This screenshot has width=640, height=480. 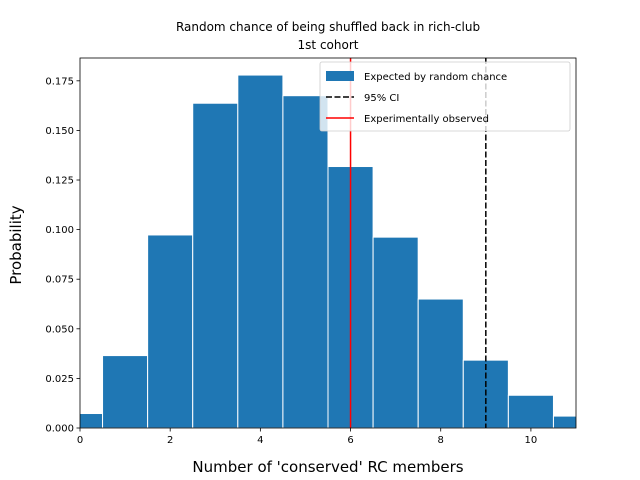 I want to click on y-tick-label: 0.000, so click(x=59, y=429).